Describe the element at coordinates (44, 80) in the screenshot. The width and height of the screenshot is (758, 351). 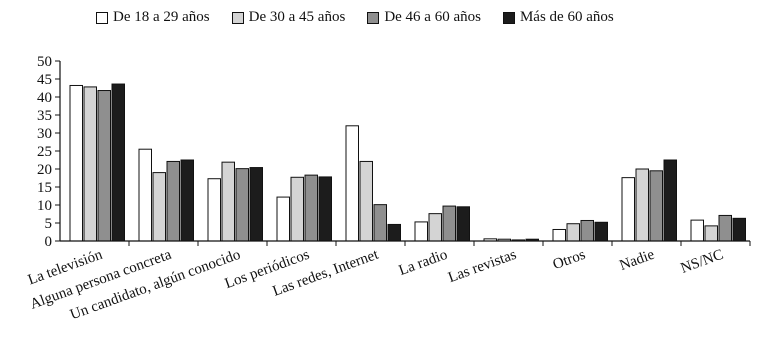
I see `y-tick-label: 45` at that location.